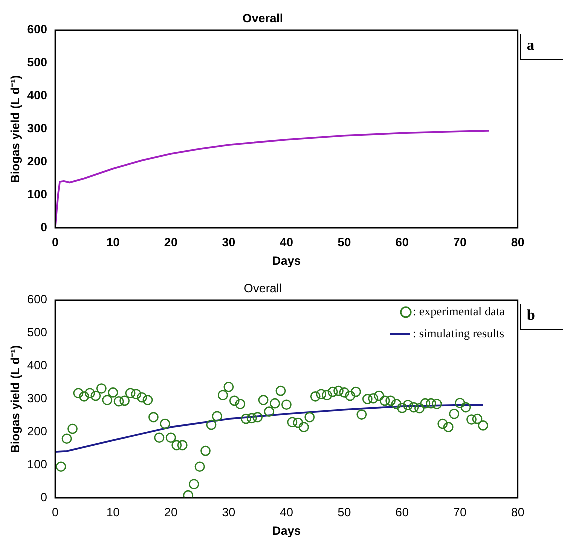 The height and width of the screenshot is (546, 575). I want to click on text: b, so click(541, 317).